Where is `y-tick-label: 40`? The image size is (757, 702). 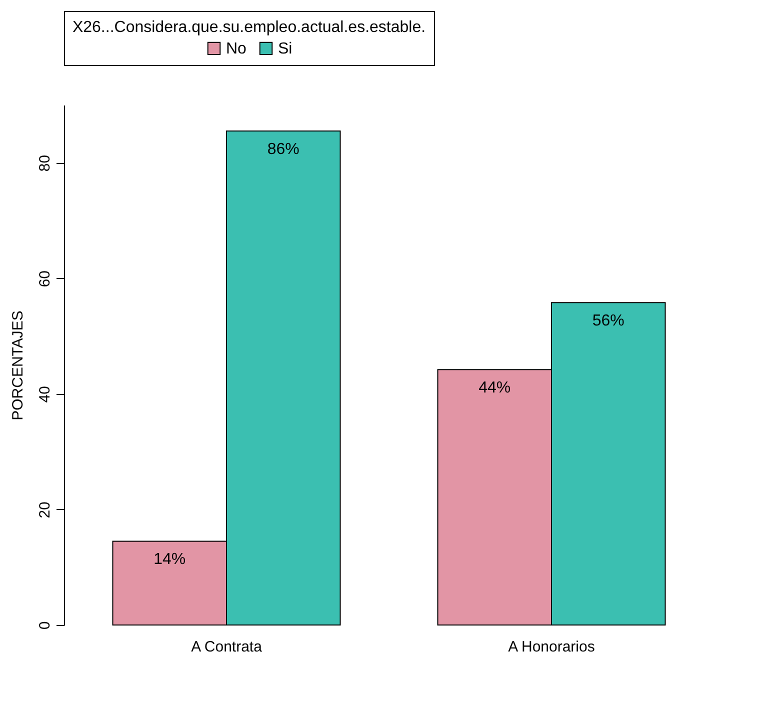 y-tick-label: 40 is located at coordinates (45, 394).